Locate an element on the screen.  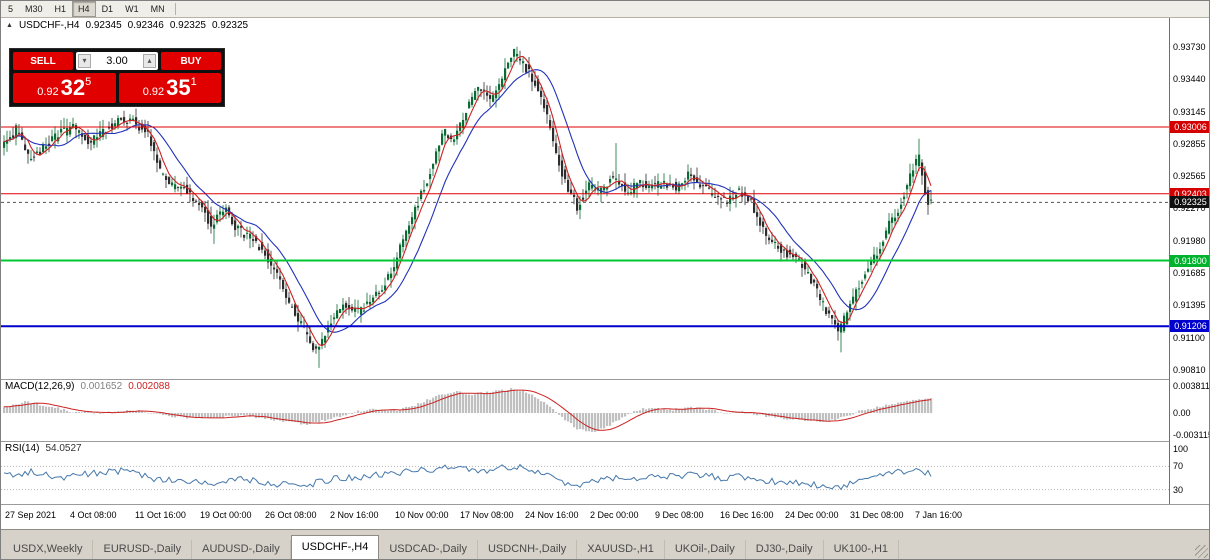
price-tick: 0.93145 is located at coordinates (1189, 112).